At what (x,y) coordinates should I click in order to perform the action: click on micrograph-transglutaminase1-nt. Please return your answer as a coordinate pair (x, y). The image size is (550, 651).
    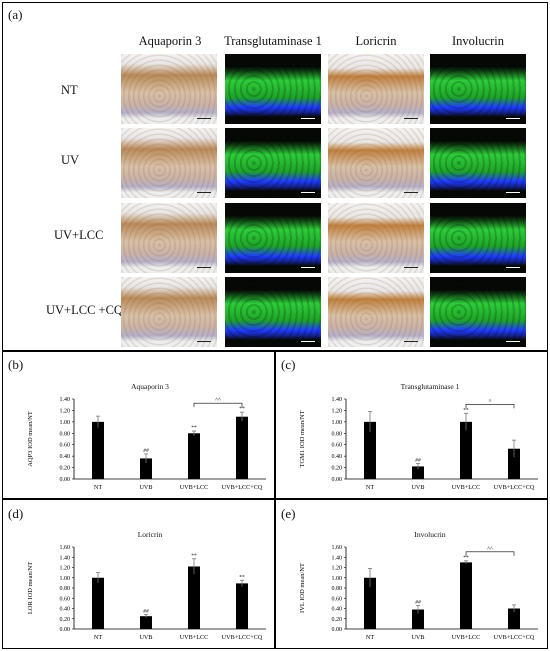
    Looking at the image, I should click on (273, 89).